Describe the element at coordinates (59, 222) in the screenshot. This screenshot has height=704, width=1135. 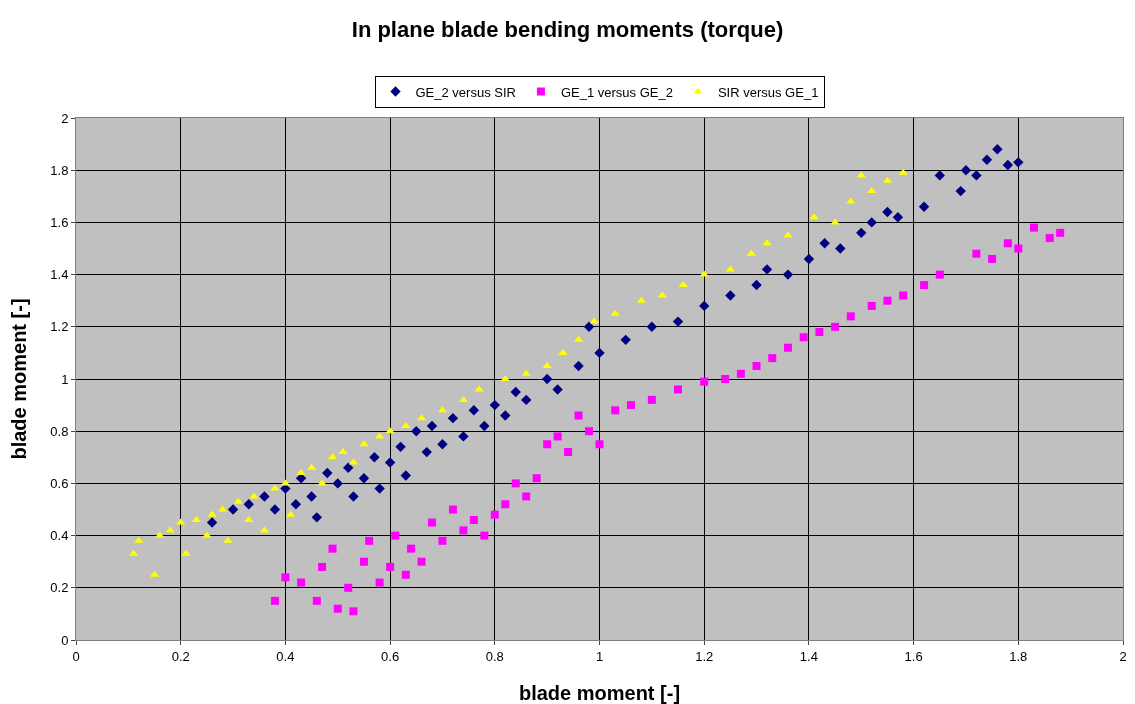
I see `y-tick-label: 1.6` at that location.